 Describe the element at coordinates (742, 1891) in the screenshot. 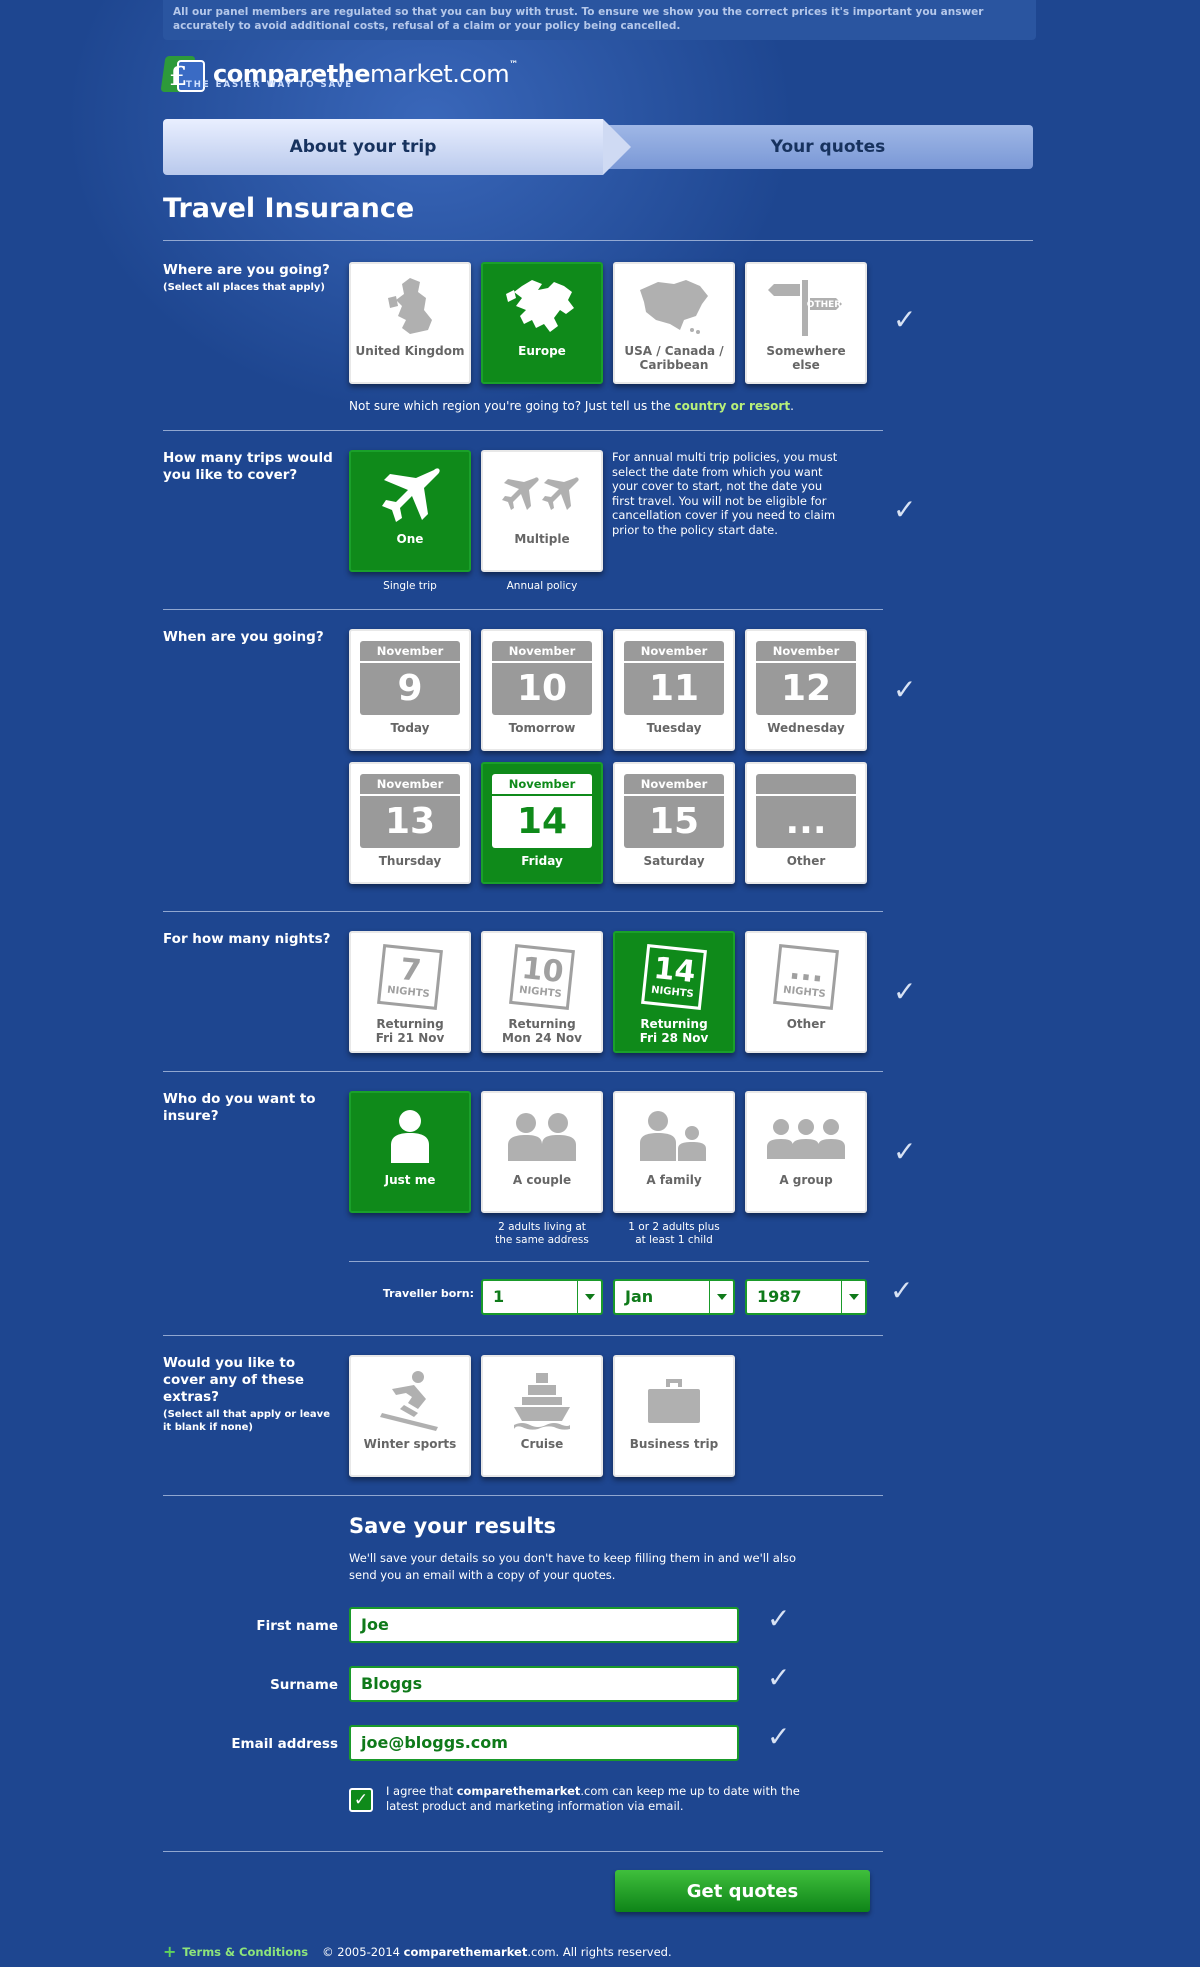

I see `get-quotes-button: Get quotes` at that location.